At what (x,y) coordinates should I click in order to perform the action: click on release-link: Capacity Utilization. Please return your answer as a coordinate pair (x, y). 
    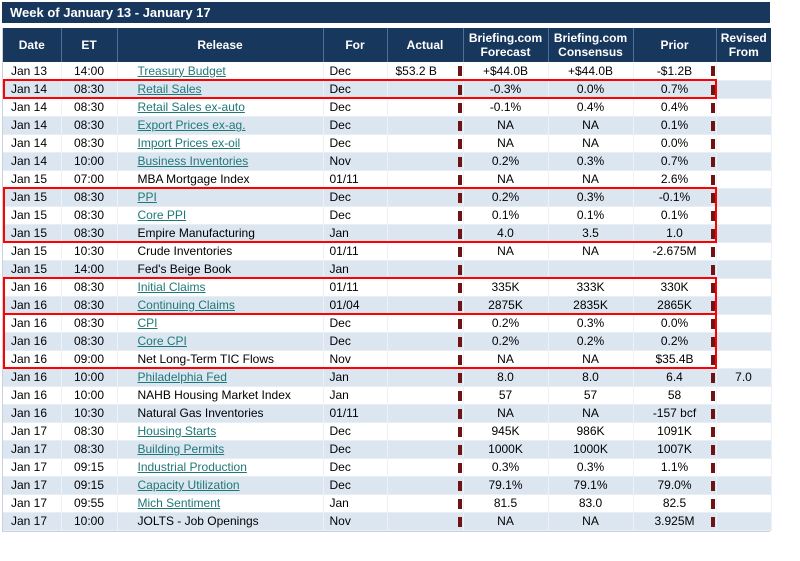
    Looking at the image, I should click on (188, 485).